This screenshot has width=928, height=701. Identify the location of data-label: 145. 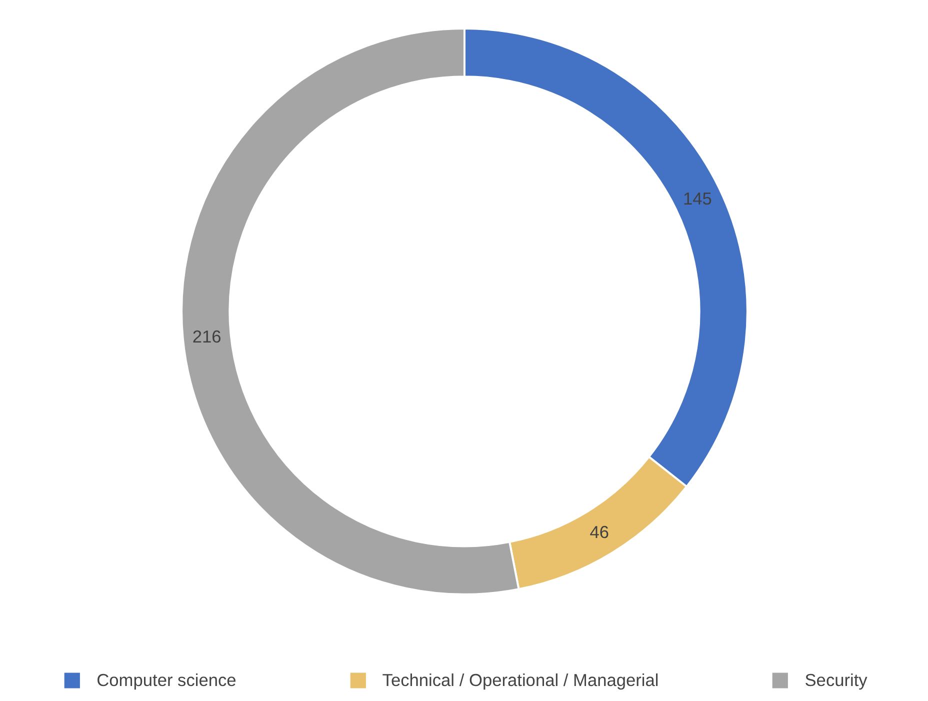
(697, 198).